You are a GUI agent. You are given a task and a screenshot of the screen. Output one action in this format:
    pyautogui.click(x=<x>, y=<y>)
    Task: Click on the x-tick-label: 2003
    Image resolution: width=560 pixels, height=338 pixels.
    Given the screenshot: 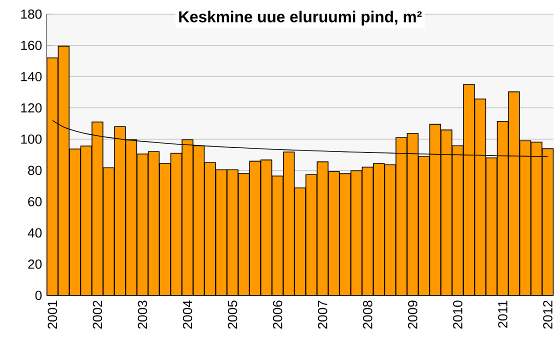 What is the action you would take?
    pyautogui.click(x=143, y=314)
    